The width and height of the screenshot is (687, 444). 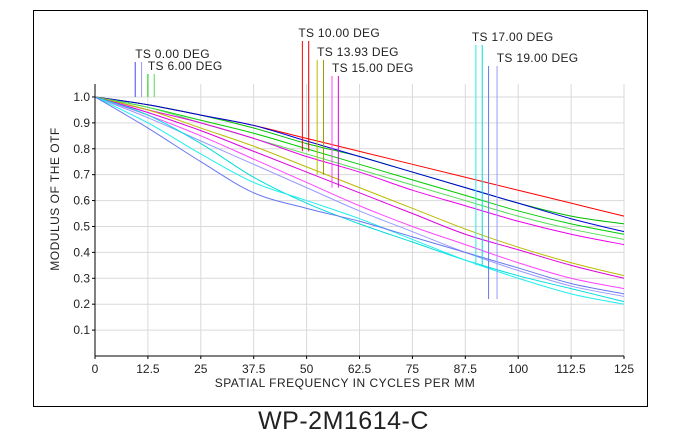 I want to click on field-label-6: TS 19.00 DEG, so click(x=538, y=58).